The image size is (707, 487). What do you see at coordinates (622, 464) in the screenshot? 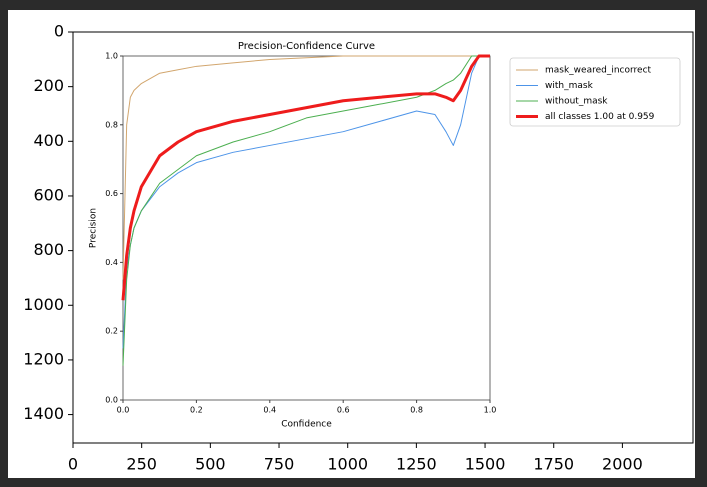
I see `x-tick-label: 2000` at bounding box center [622, 464].